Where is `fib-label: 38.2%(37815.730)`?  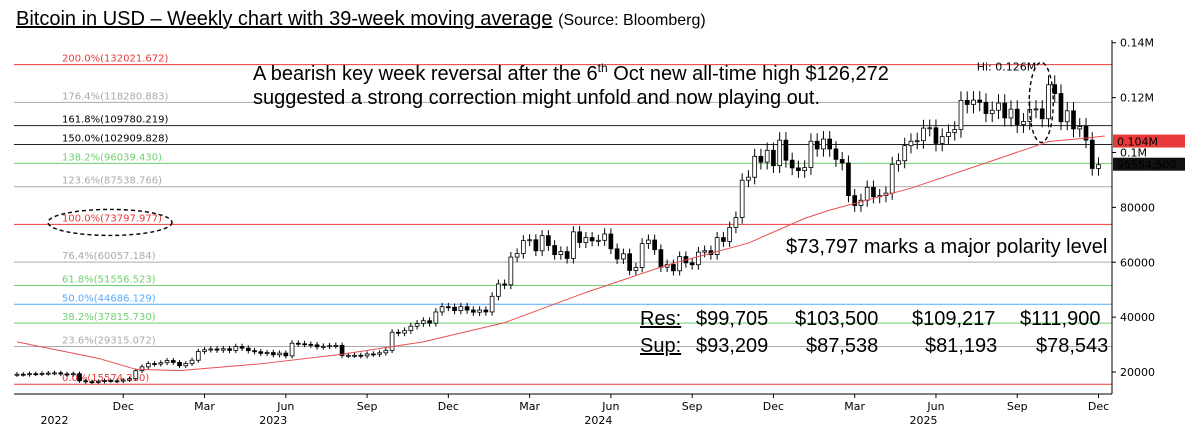
fib-label: 38.2%(37815.730) is located at coordinates (109, 317).